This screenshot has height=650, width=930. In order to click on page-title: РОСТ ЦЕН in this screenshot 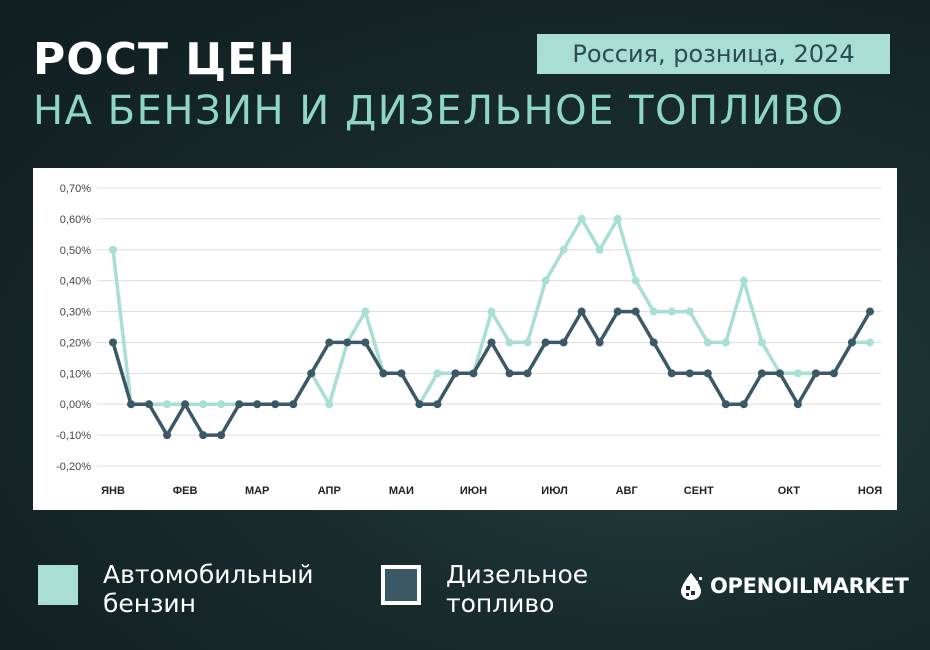, I will do `click(164, 59)`.